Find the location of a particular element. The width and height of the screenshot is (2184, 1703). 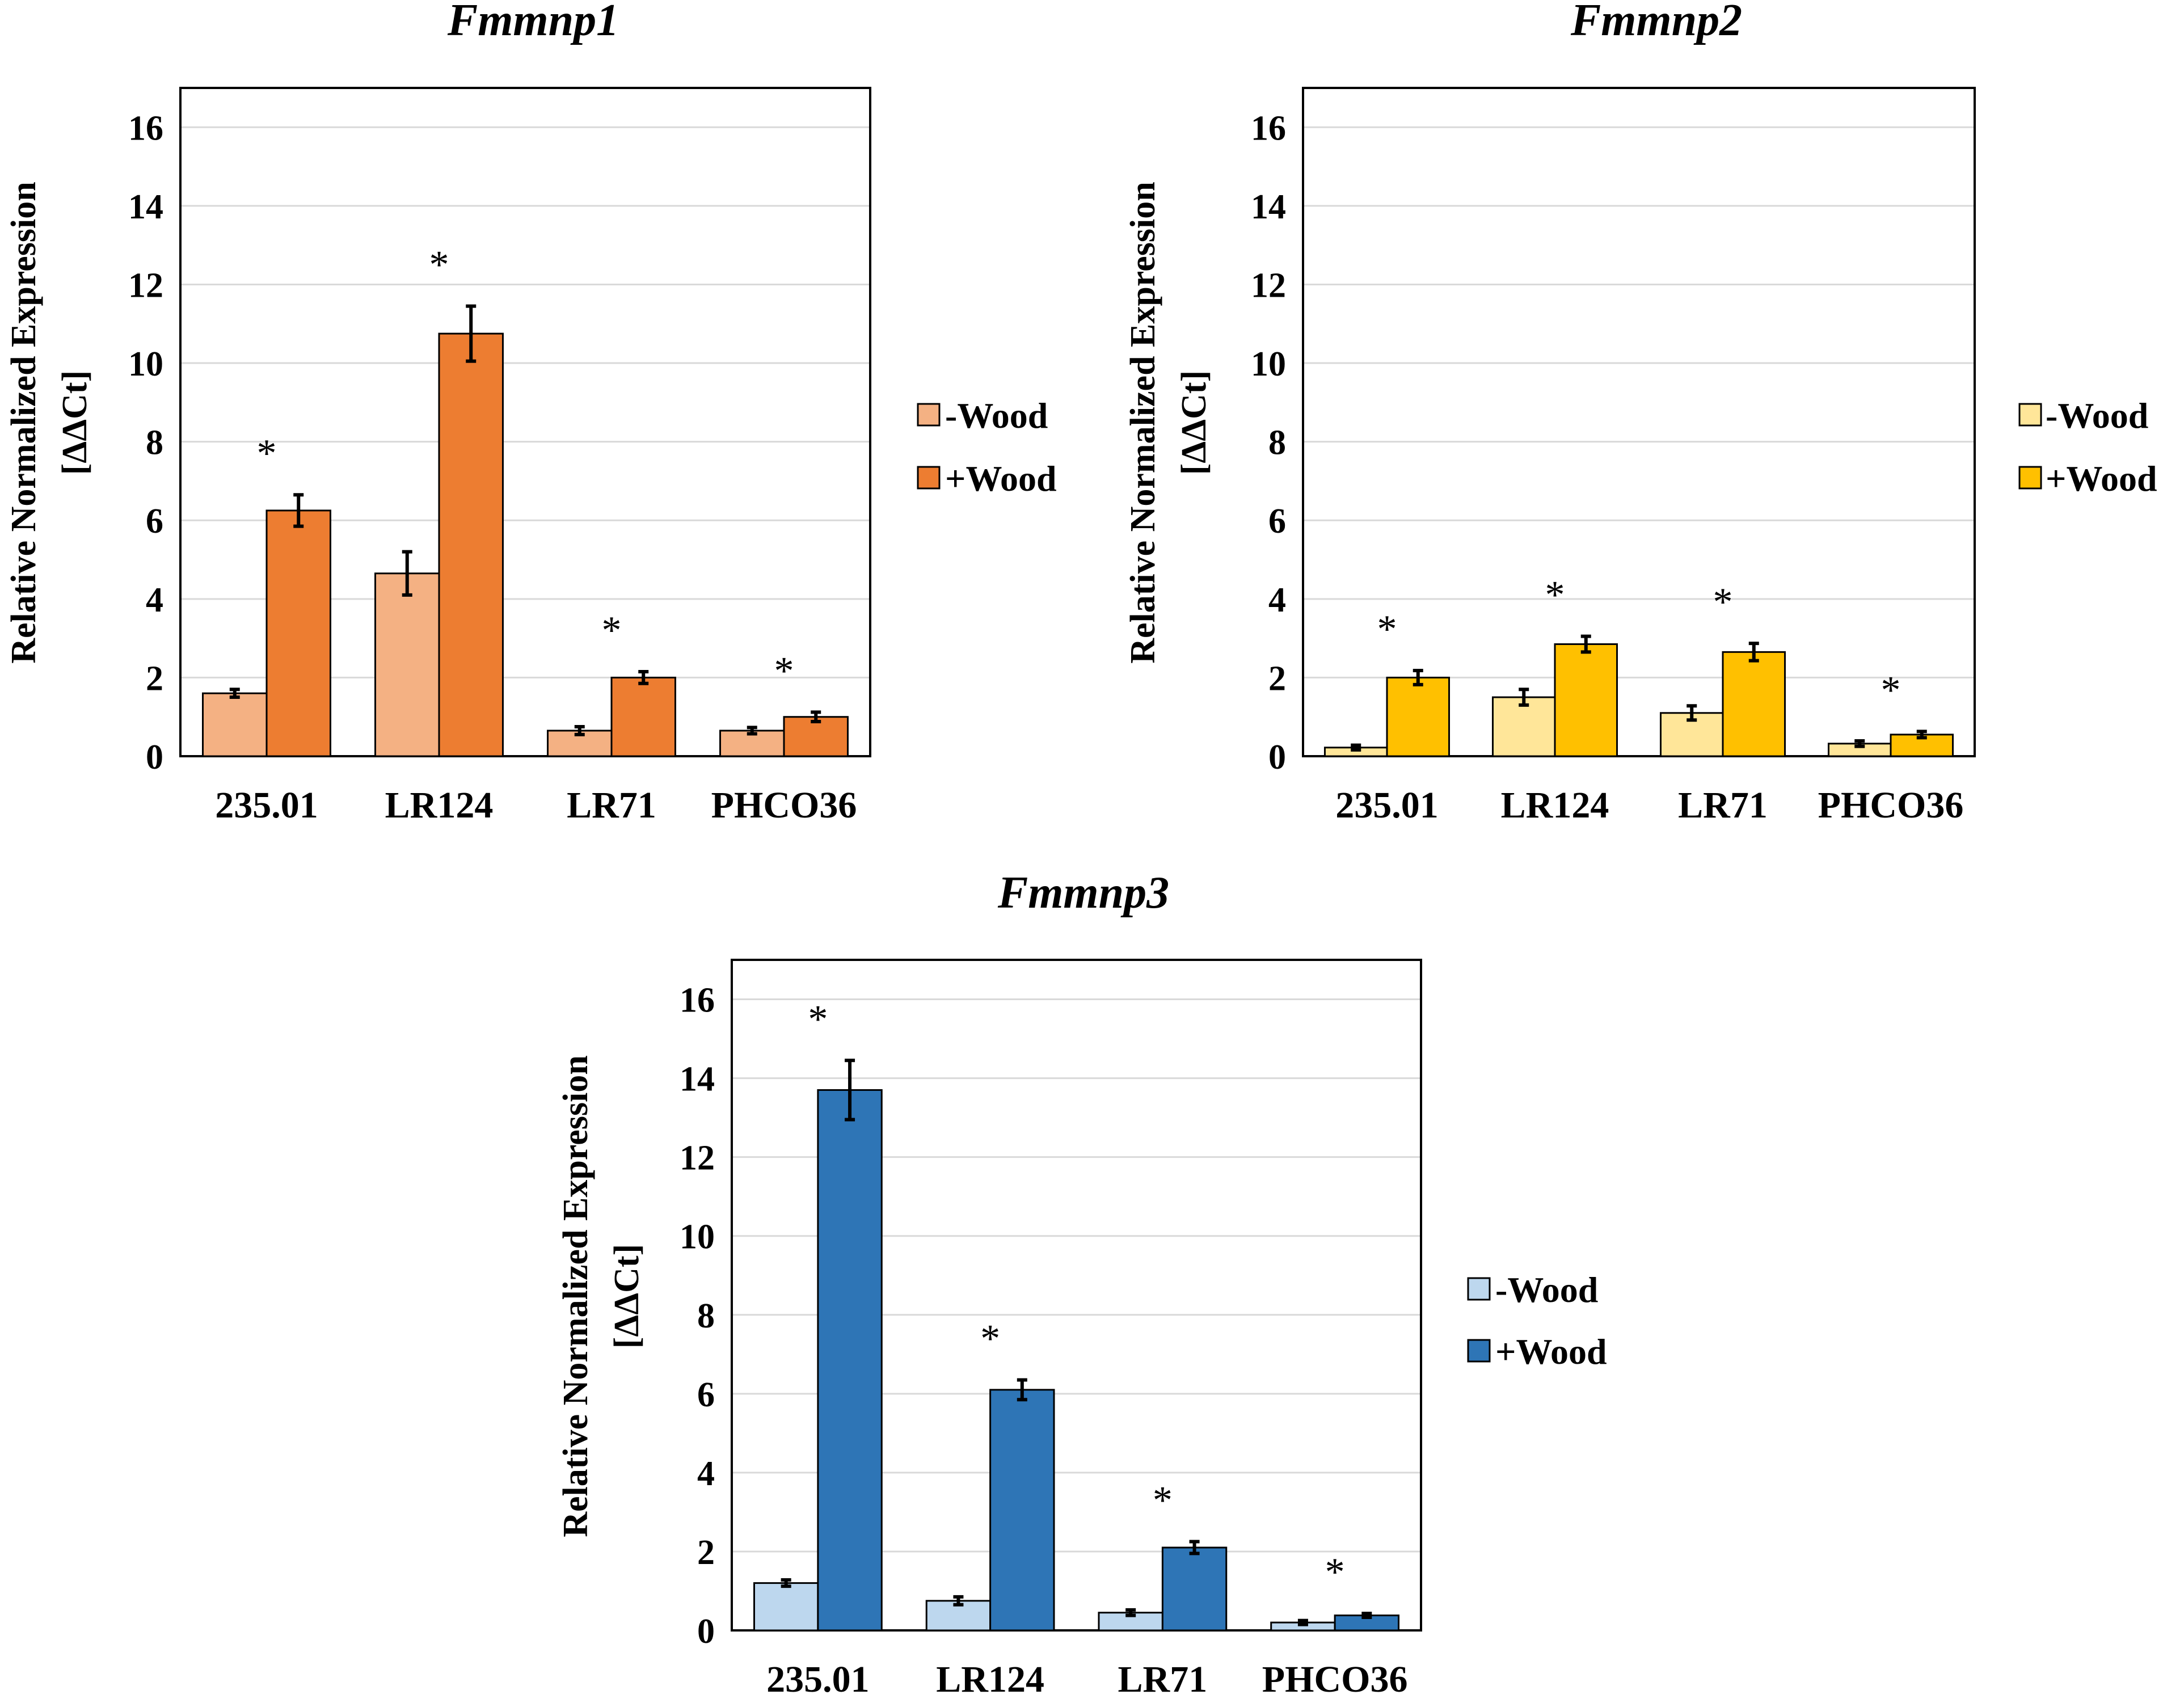

chart-title: Fmmnp3 is located at coordinates (1083, 893).